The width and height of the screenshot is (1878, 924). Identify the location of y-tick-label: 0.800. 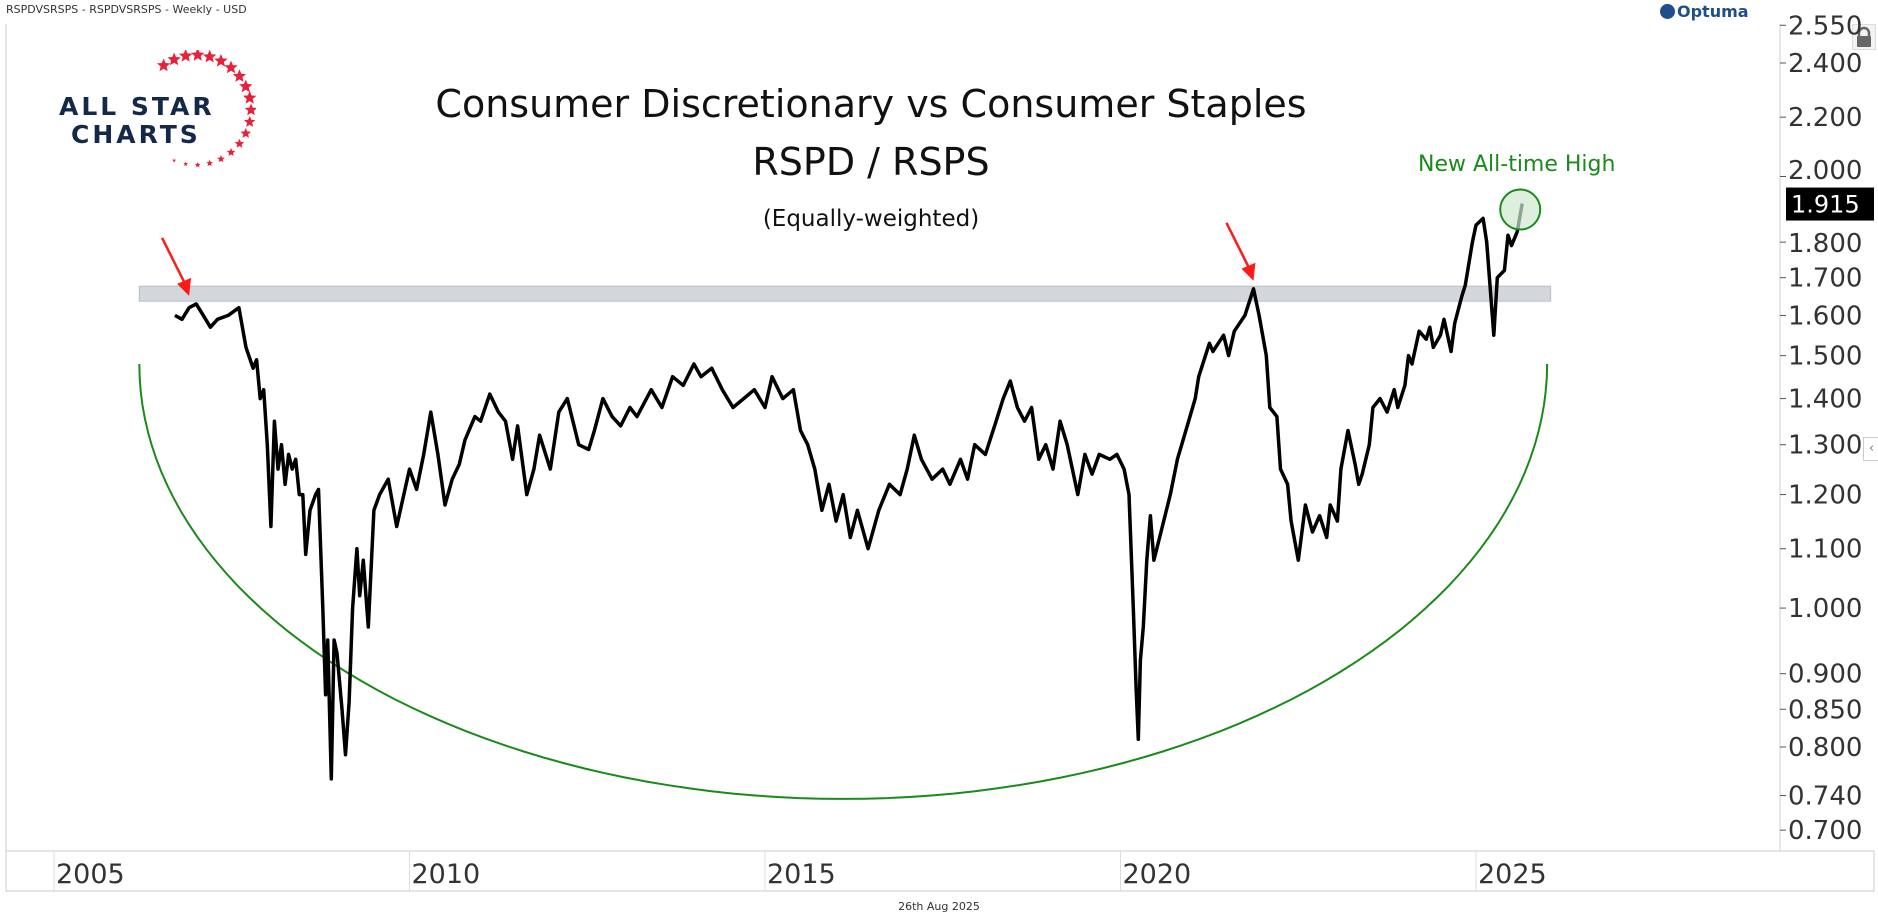
(1825, 748).